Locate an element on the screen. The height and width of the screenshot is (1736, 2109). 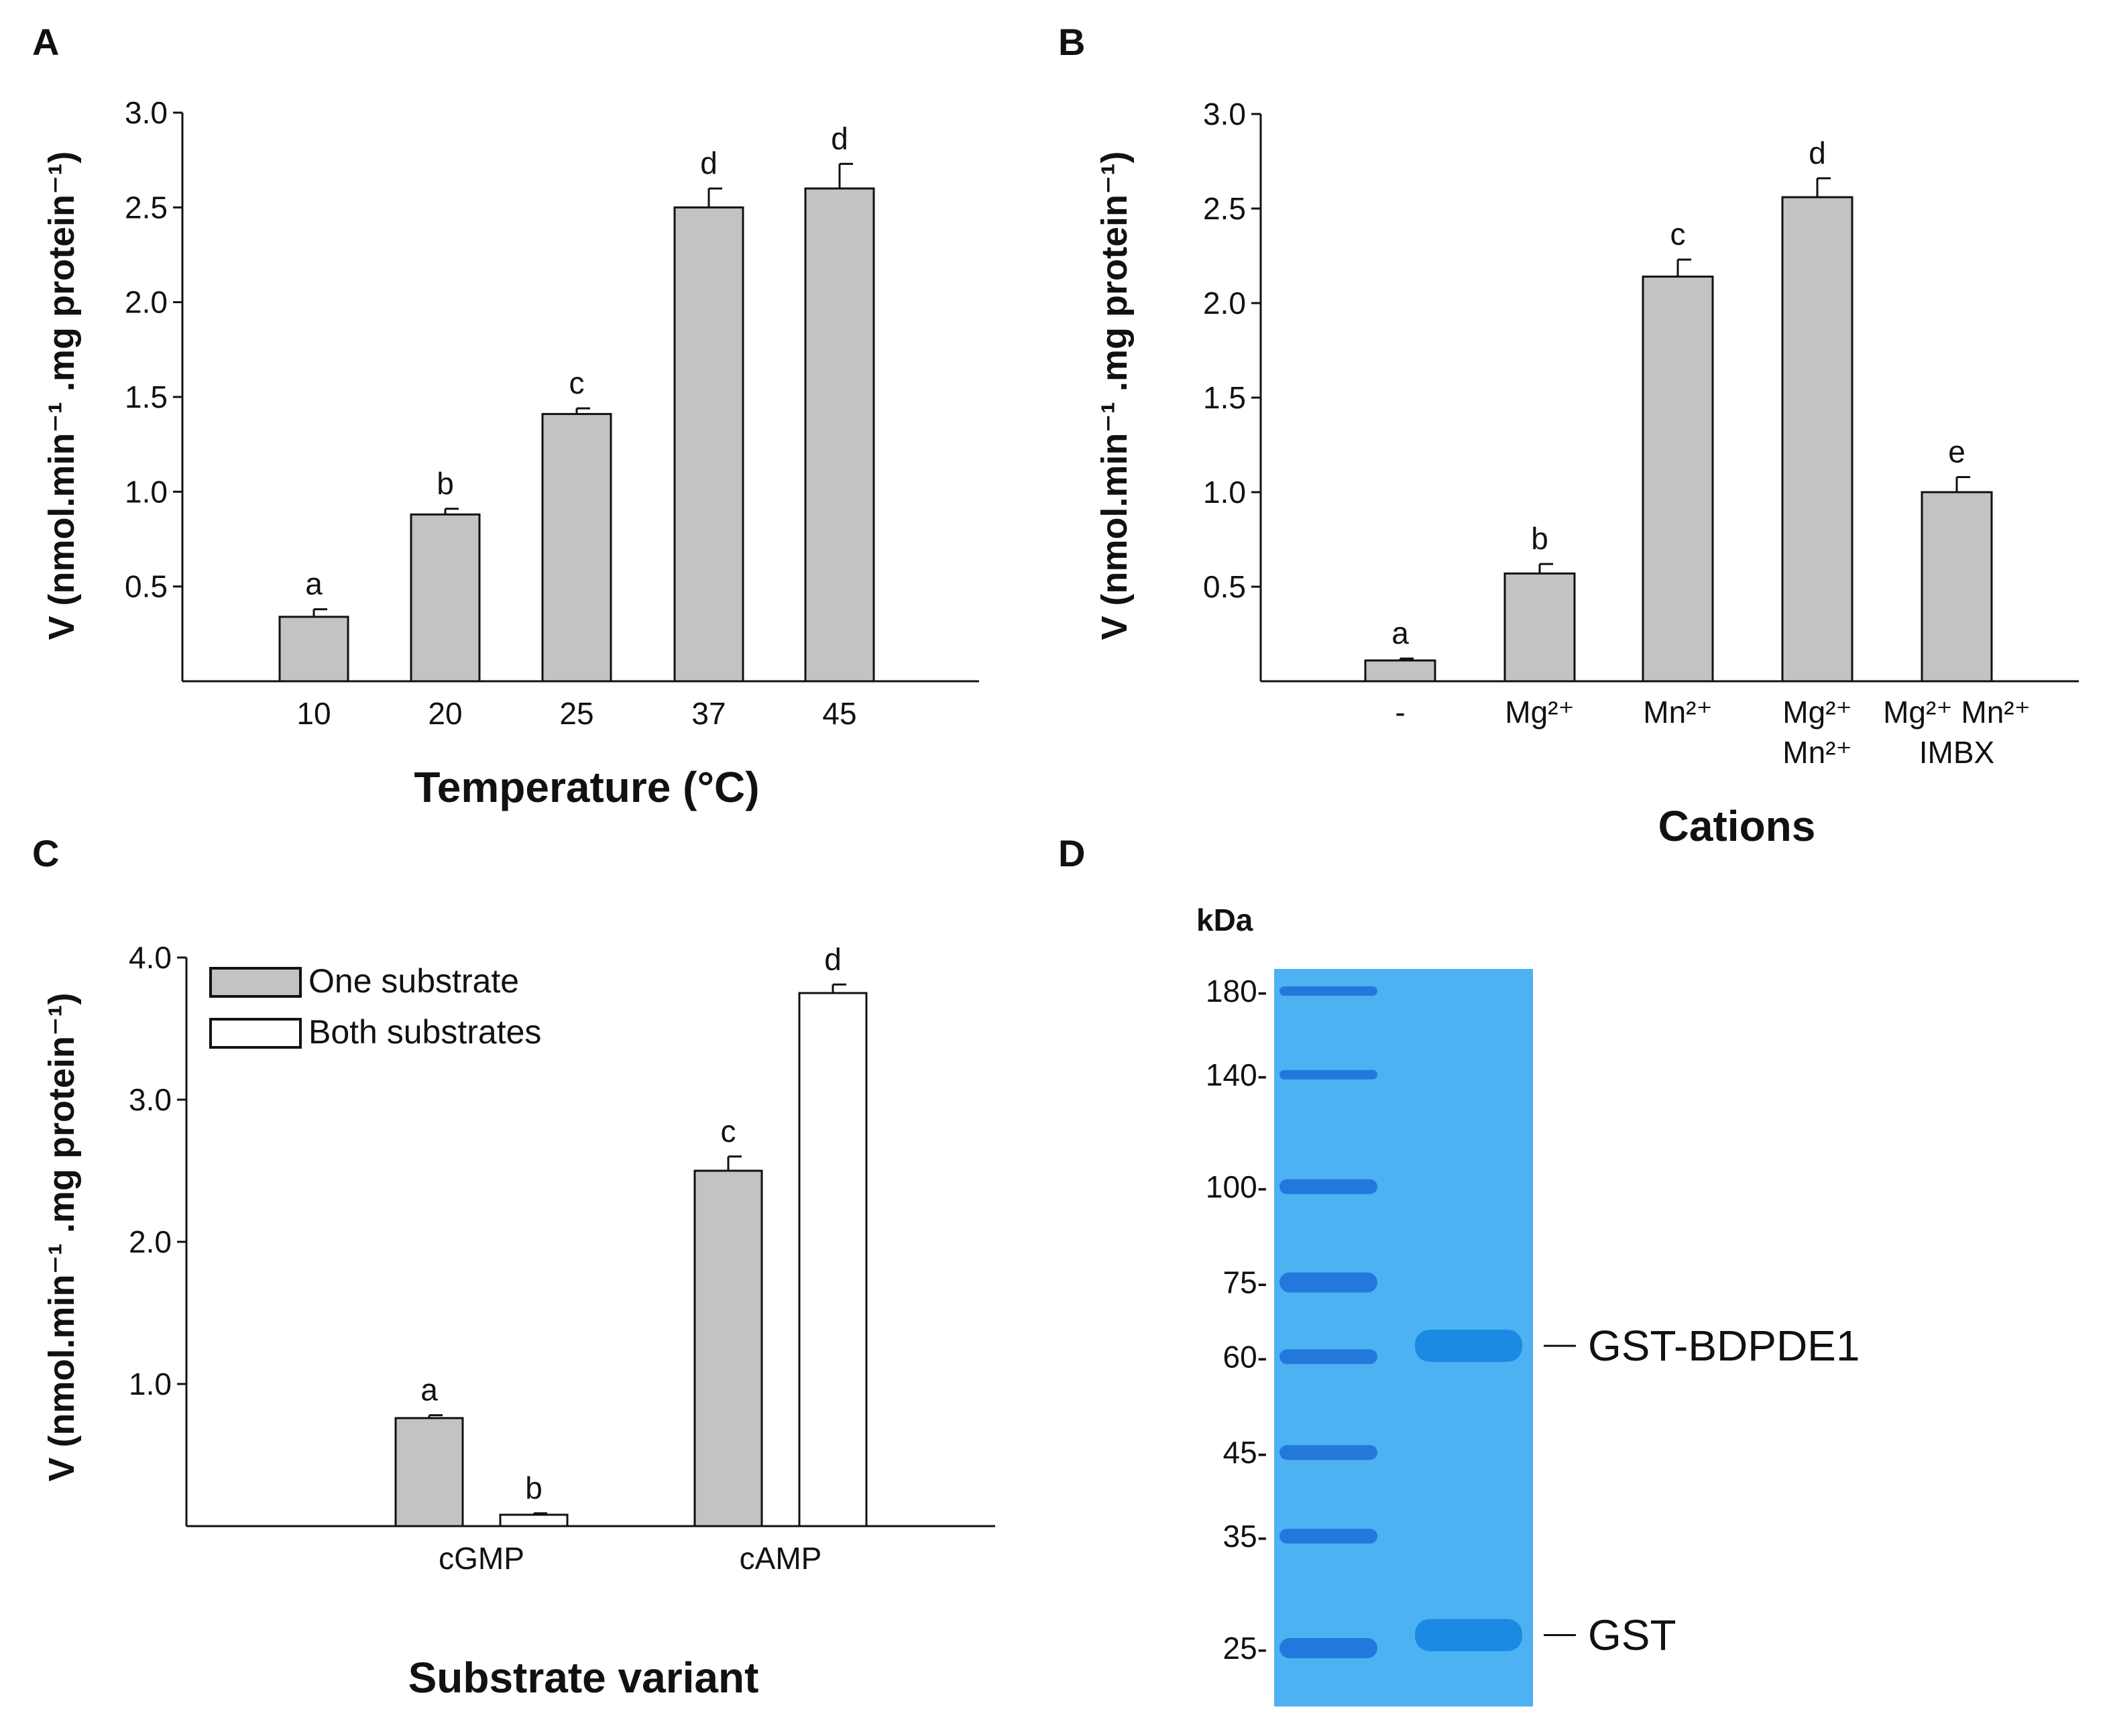
ladder-label: 60- is located at coordinates (1245, 1356).